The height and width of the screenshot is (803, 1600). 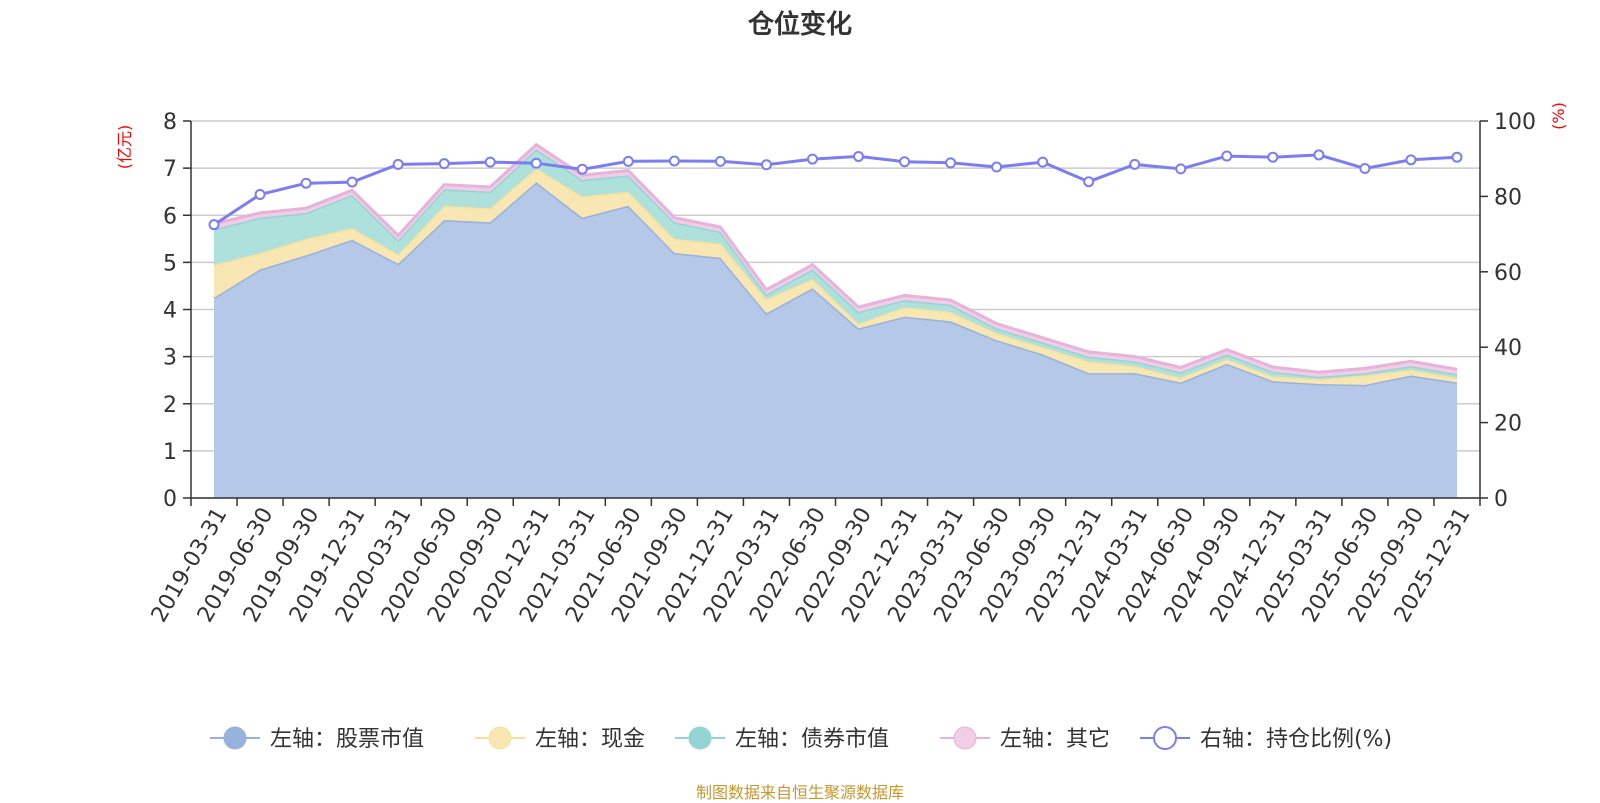 I want to click on legend-label: 左轴：债券市值, so click(x=812, y=739).